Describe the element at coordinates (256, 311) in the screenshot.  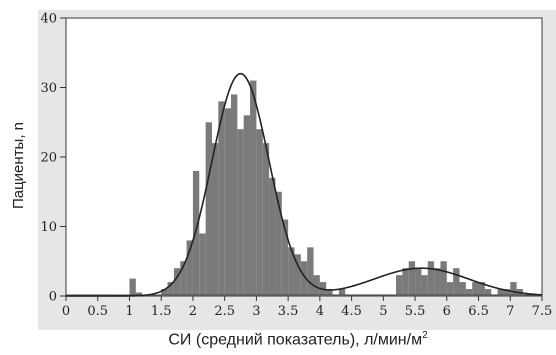
I see `x-tick-label: 3` at that location.